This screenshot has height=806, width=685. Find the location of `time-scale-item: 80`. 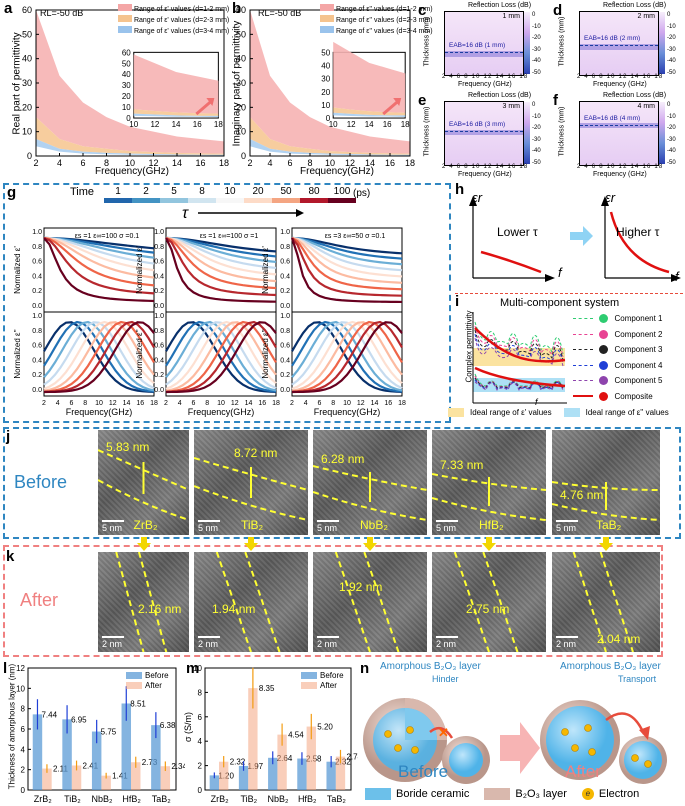

time-scale-item: 80 is located at coordinates (314, 194).